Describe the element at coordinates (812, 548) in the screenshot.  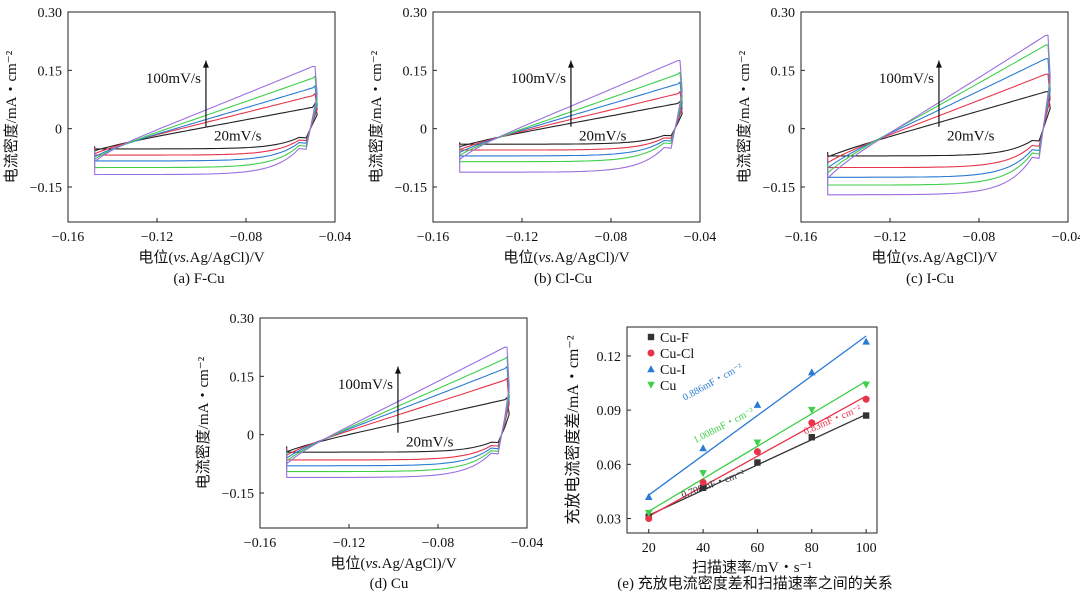
I see `x-tick-label: 80` at that location.